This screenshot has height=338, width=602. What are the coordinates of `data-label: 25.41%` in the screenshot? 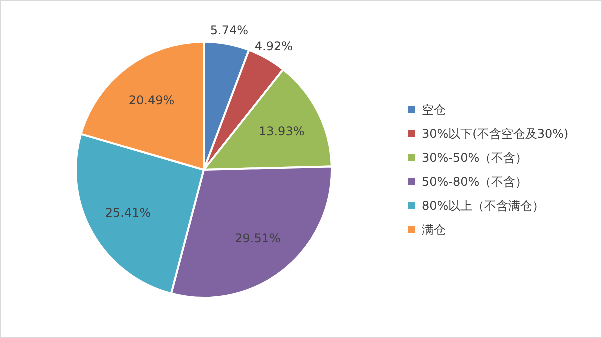 It's located at (128, 213).